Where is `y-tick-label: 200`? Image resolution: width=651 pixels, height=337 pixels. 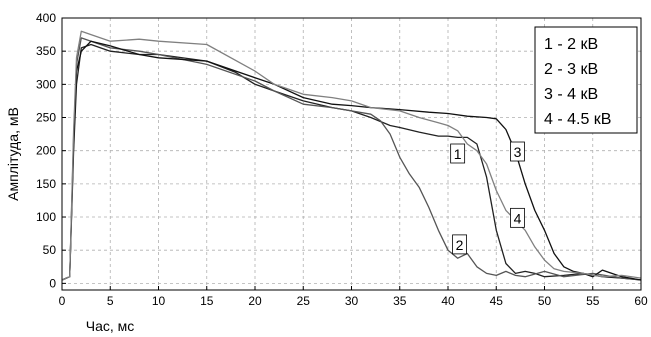
y-tick-label: 200 is located at coordinates (46, 151).